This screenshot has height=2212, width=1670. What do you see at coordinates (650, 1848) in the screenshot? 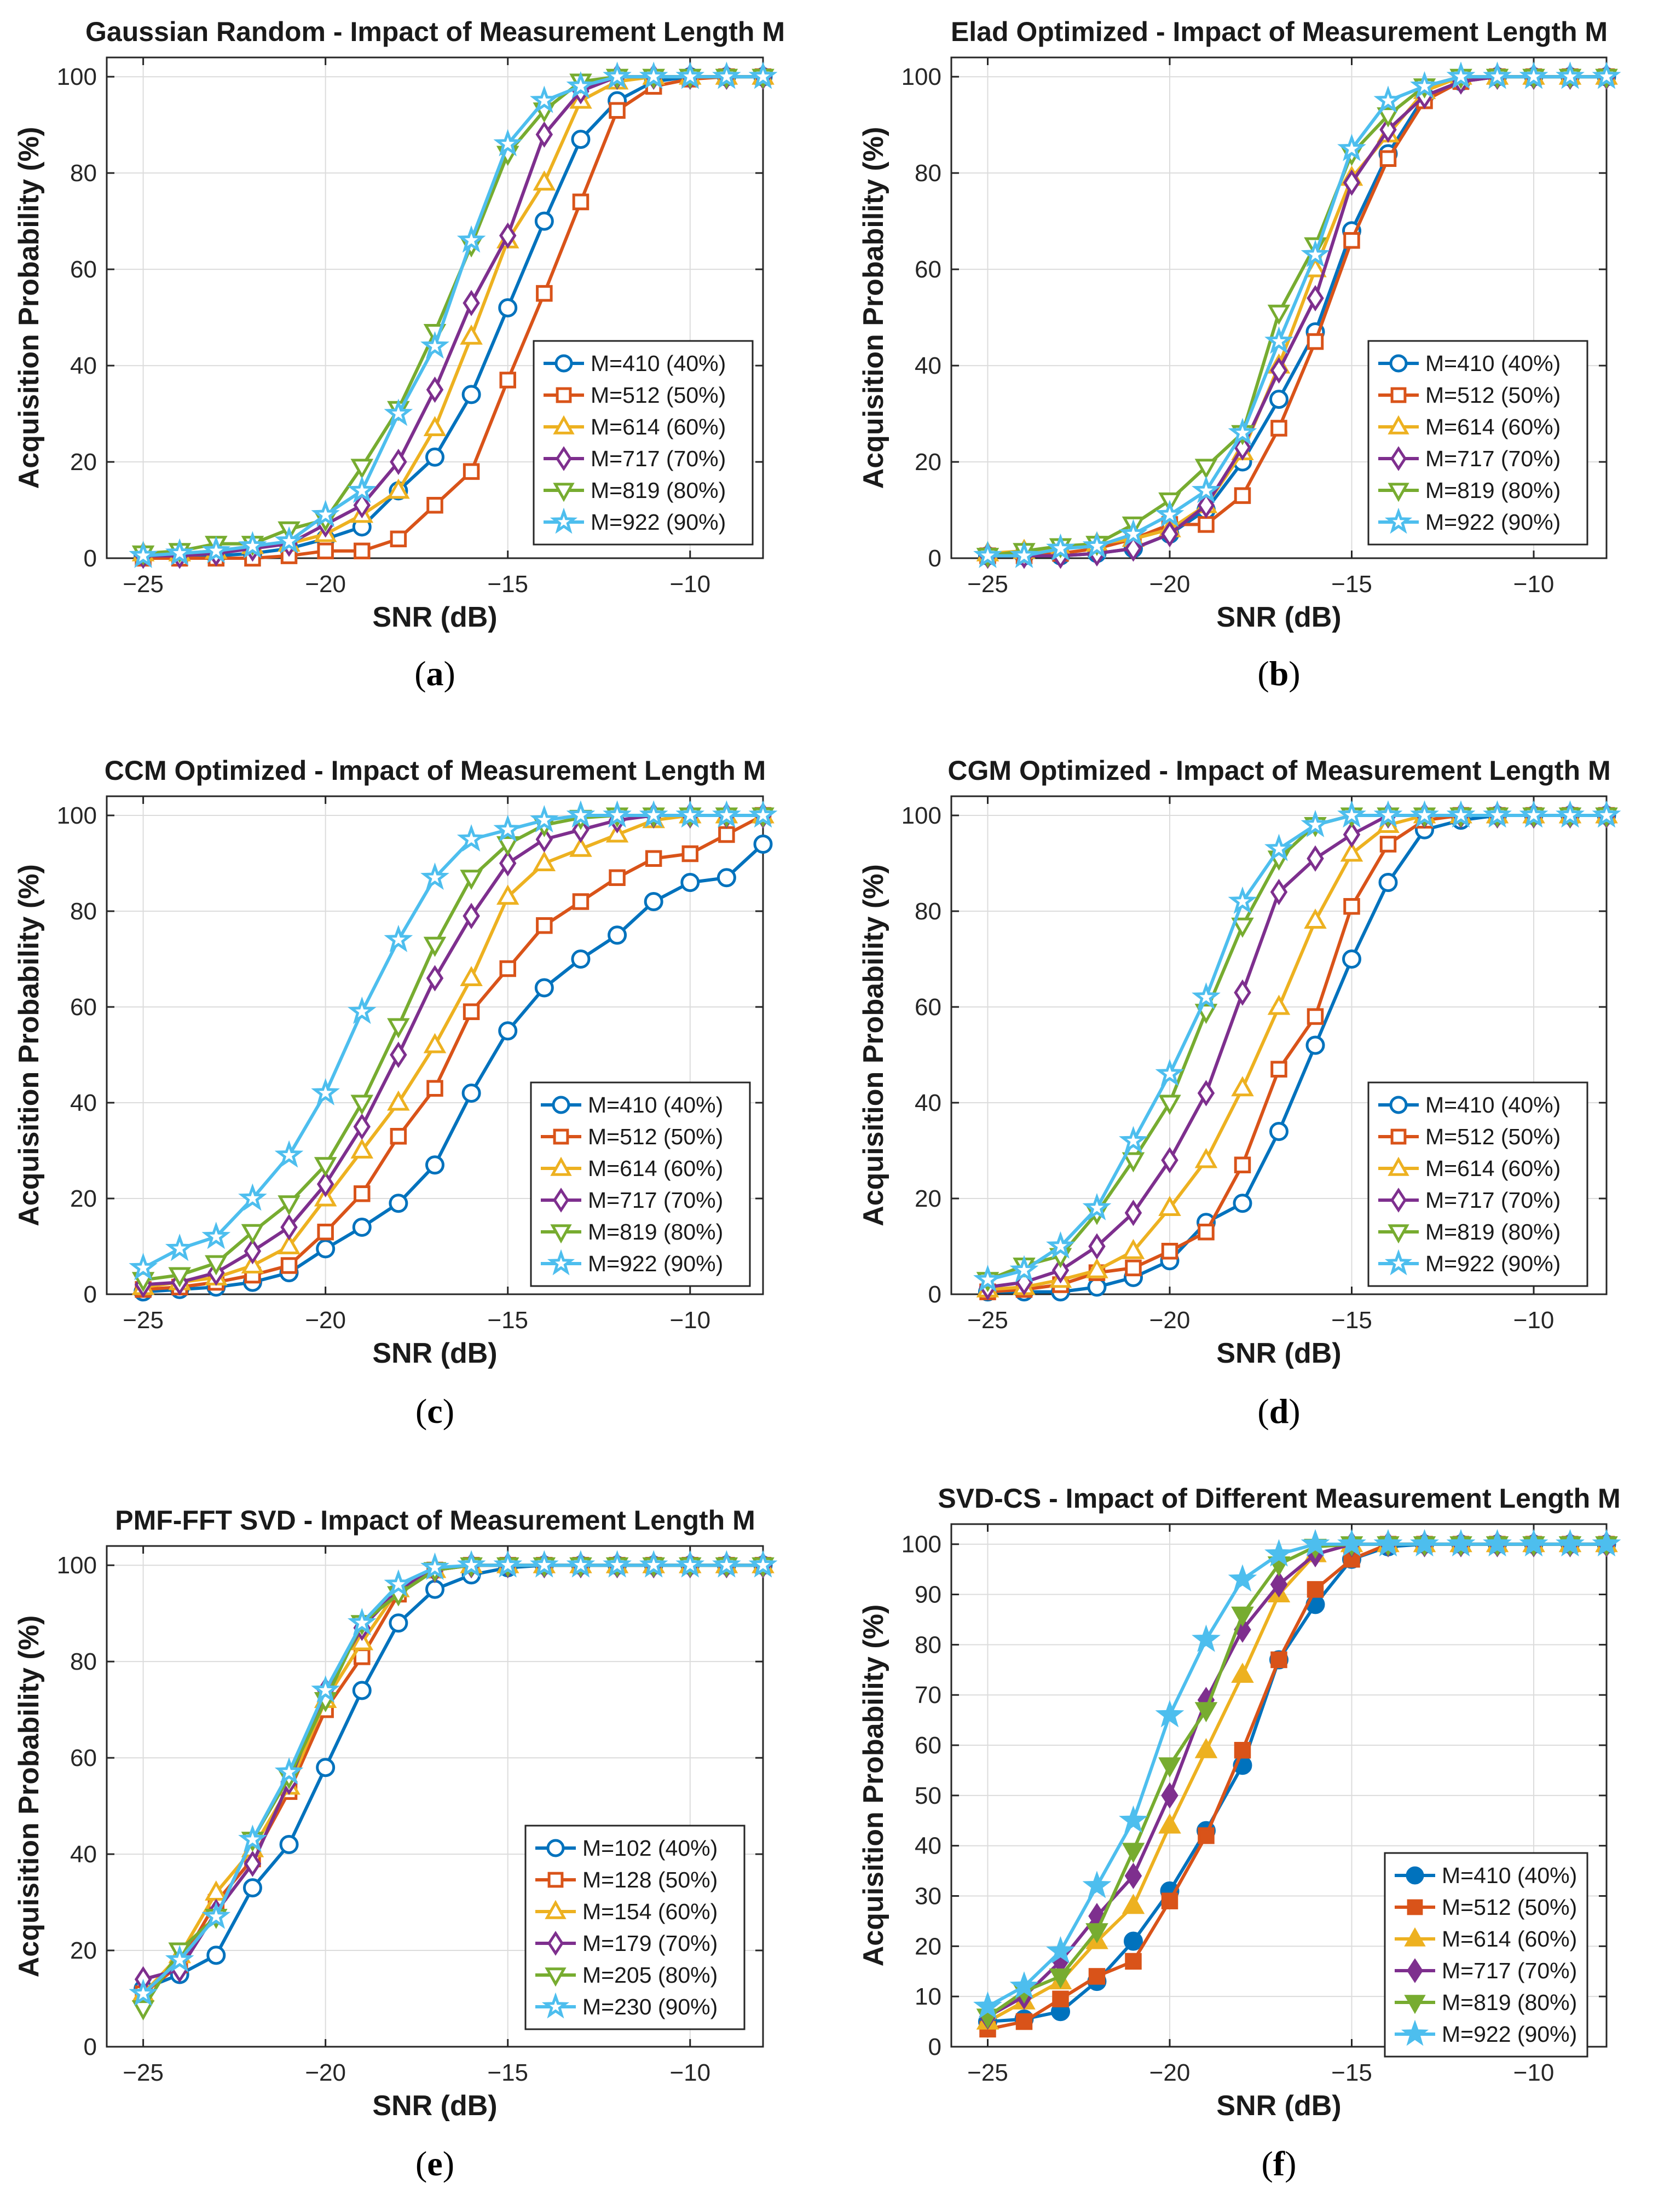
I see `legend-label: M=102 (40%)` at bounding box center [650, 1848].